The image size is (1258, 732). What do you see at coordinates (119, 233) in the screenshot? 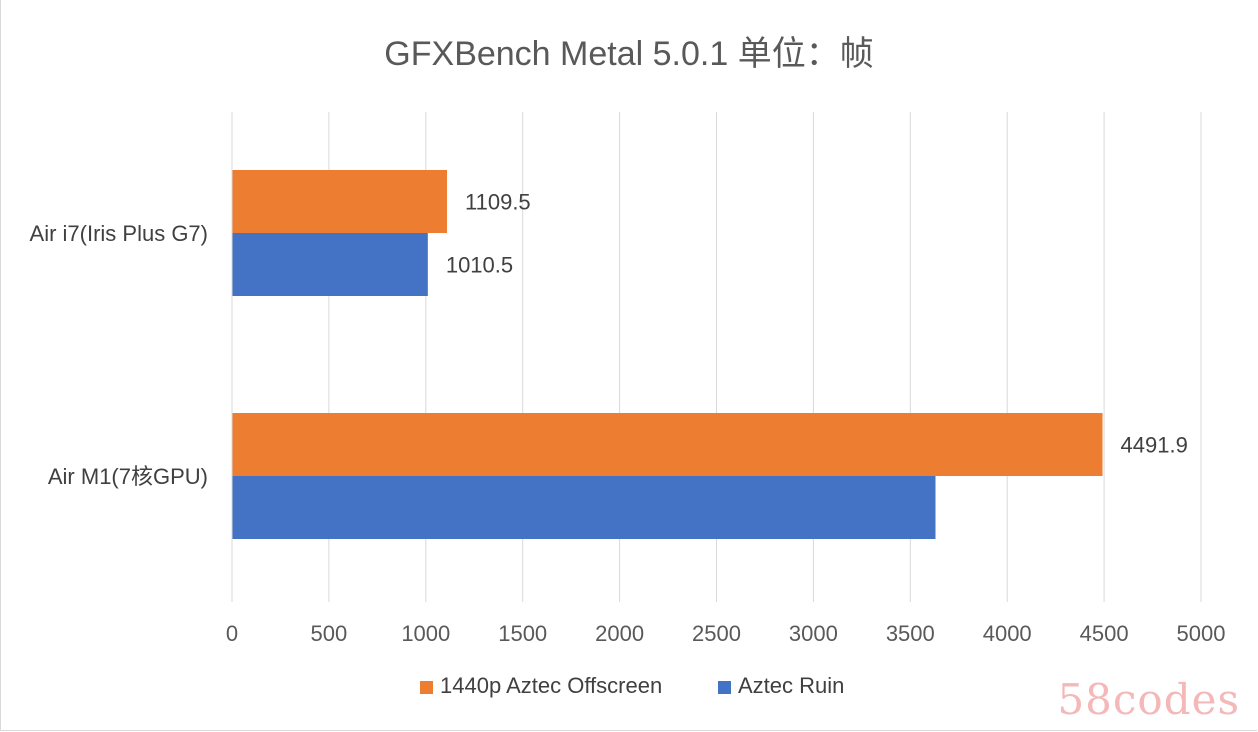
I see `y-category-label: Air i7(Iris Plus G7)` at bounding box center [119, 233].